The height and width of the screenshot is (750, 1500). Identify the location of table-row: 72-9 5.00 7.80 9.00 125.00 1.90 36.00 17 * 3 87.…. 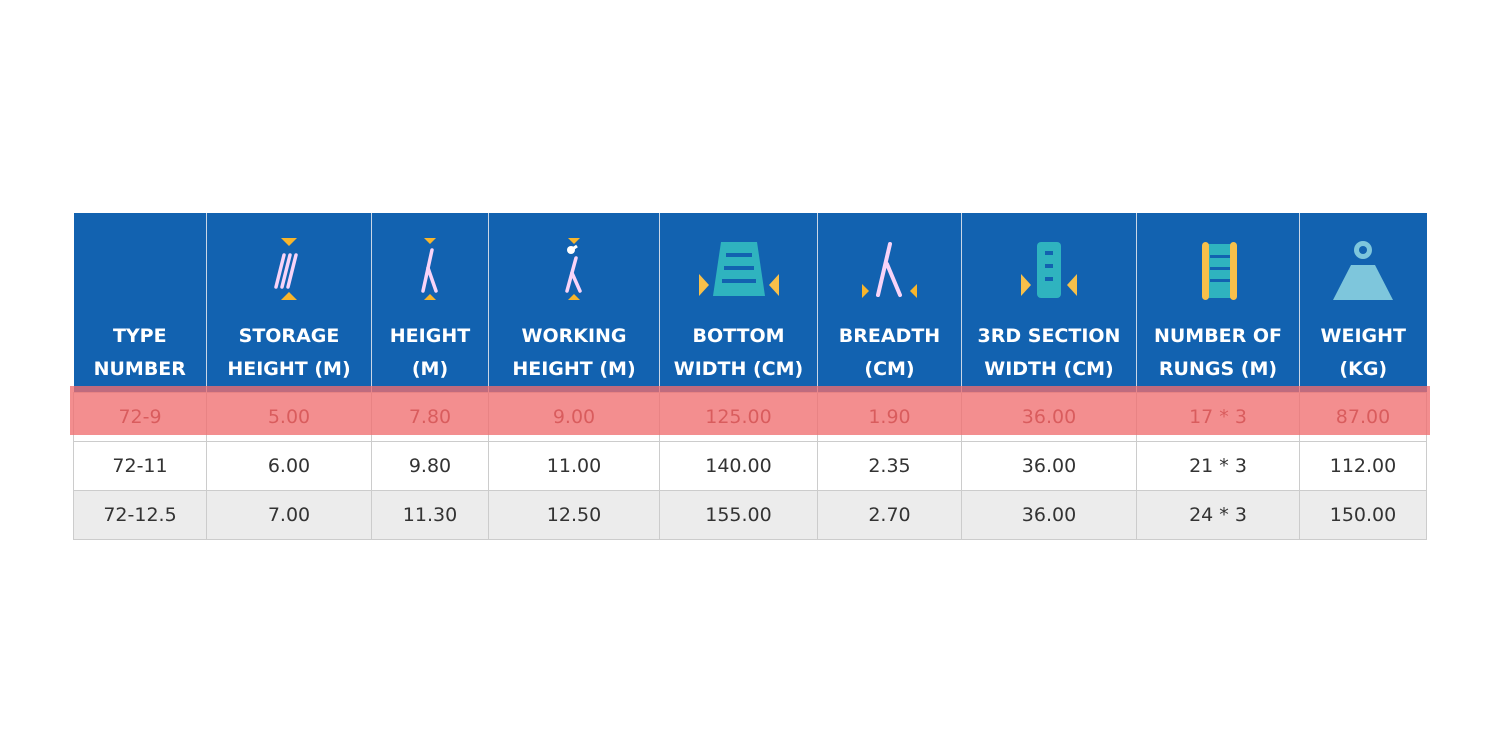
(750, 417).